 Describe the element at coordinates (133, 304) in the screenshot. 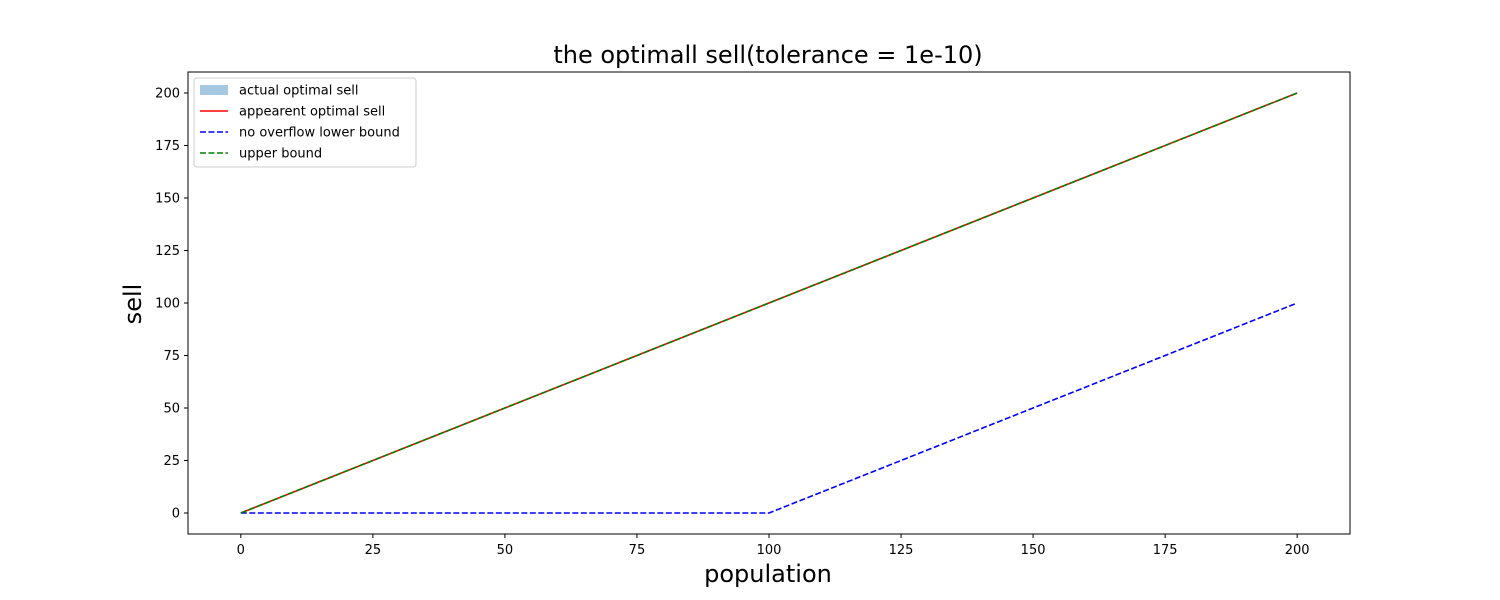

I see `y-axis-label: sell` at that location.